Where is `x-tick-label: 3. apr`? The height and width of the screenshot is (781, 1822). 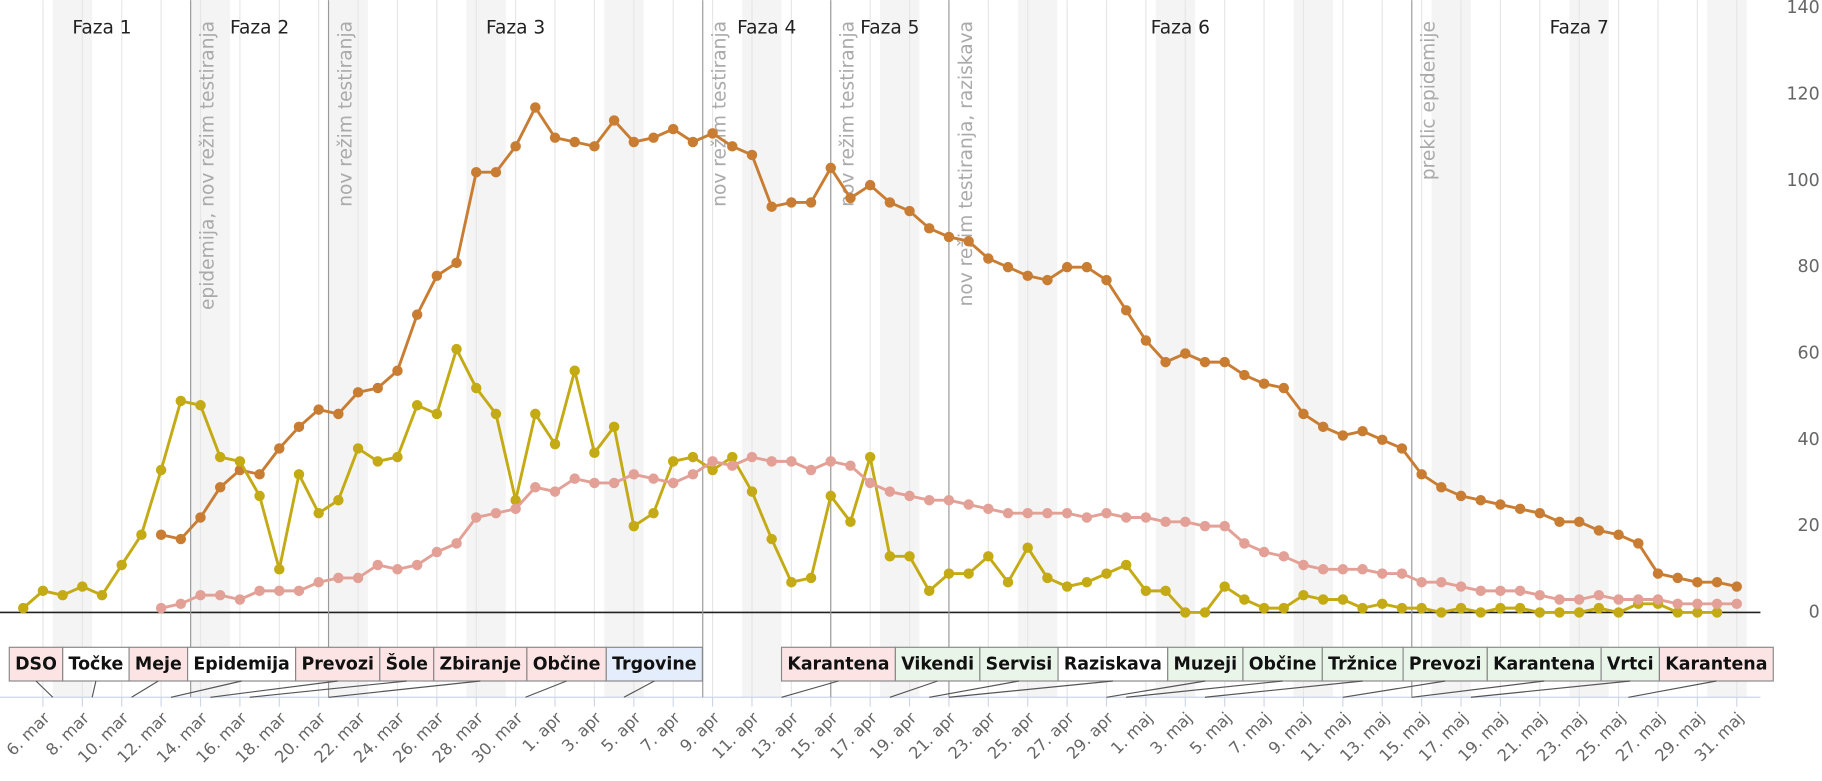
x-tick-label: 3. apr is located at coordinates (581, 731).